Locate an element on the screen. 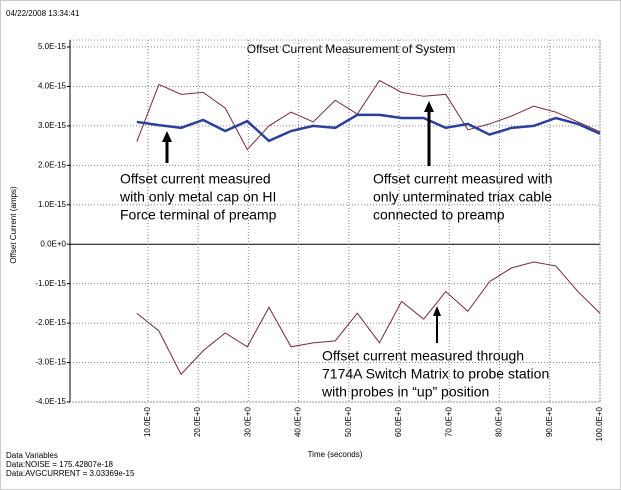  annotation: 7174A Switch Matrix to probe station is located at coordinates (435, 374).